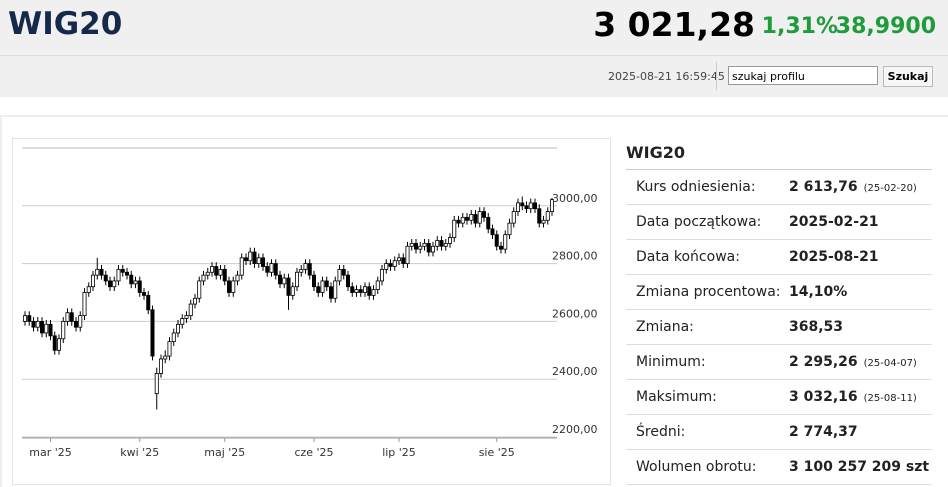 The image size is (948, 487). I want to click on x-tick-label: sie '25, so click(497, 452).